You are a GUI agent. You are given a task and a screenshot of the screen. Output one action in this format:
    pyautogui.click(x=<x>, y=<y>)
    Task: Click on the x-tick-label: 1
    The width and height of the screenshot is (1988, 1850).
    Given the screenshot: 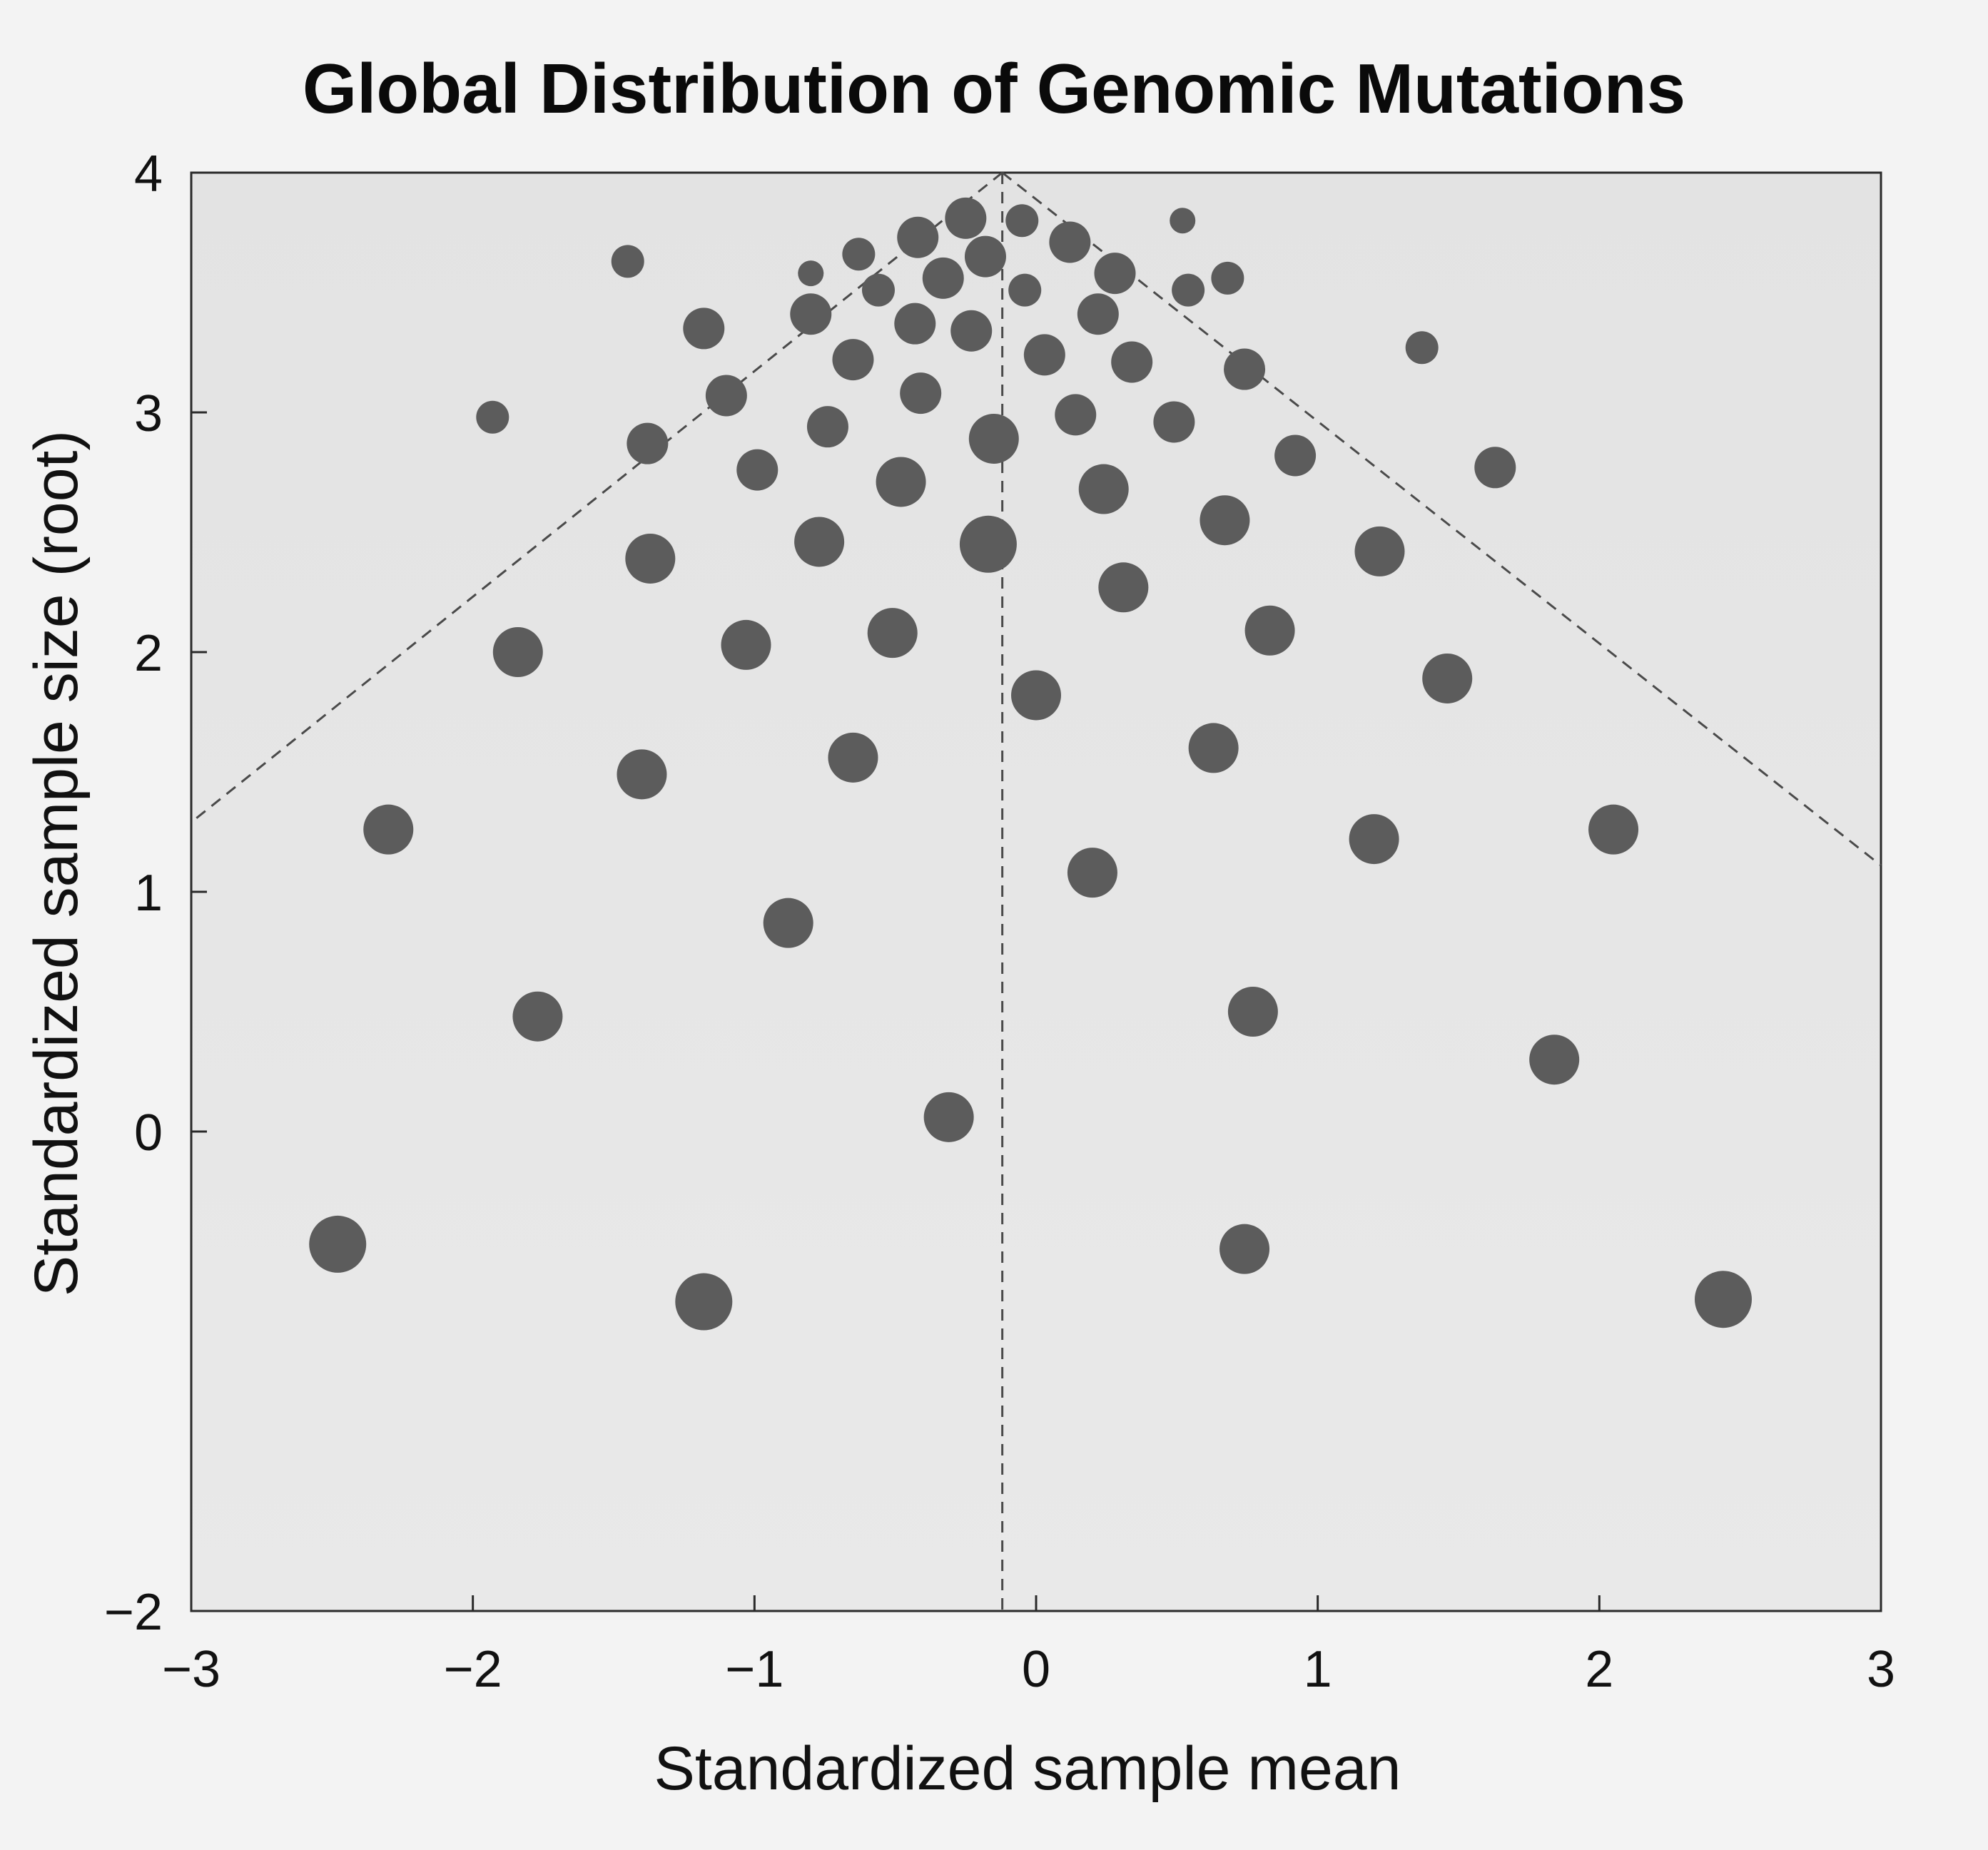 What is the action you would take?
    pyautogui.click(x=1318, y=1669)
    